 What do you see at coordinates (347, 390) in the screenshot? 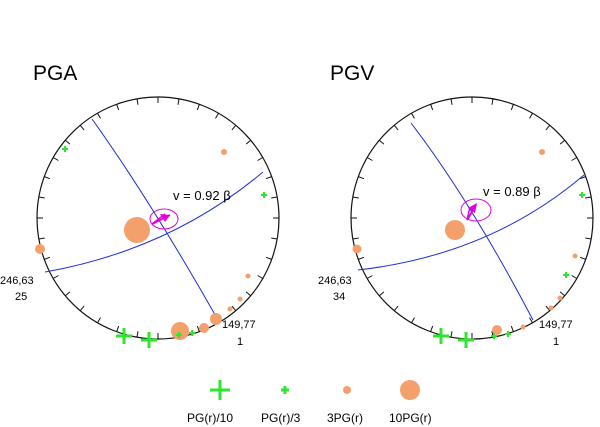
I see `legend-symbol-circle-small` at bounding box center [347, 390].